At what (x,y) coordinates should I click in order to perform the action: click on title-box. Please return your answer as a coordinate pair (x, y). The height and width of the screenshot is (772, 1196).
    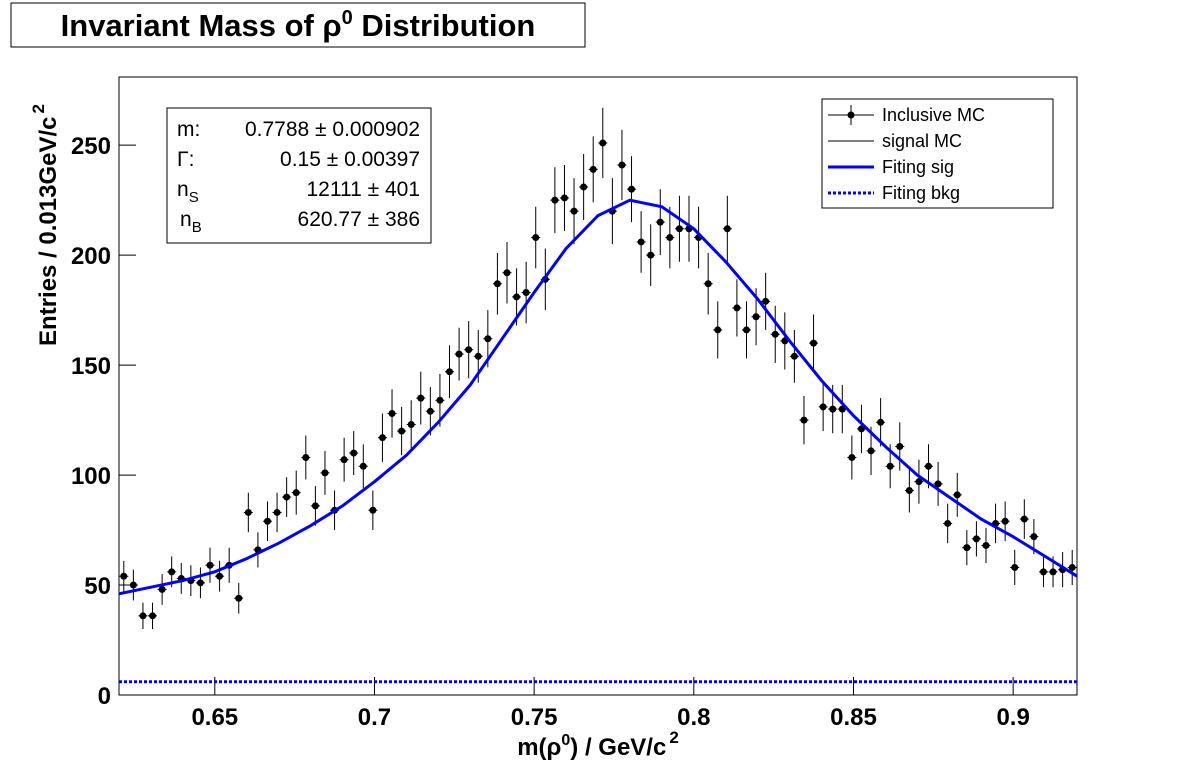
    Looking at the image, I should click on (298, 25).